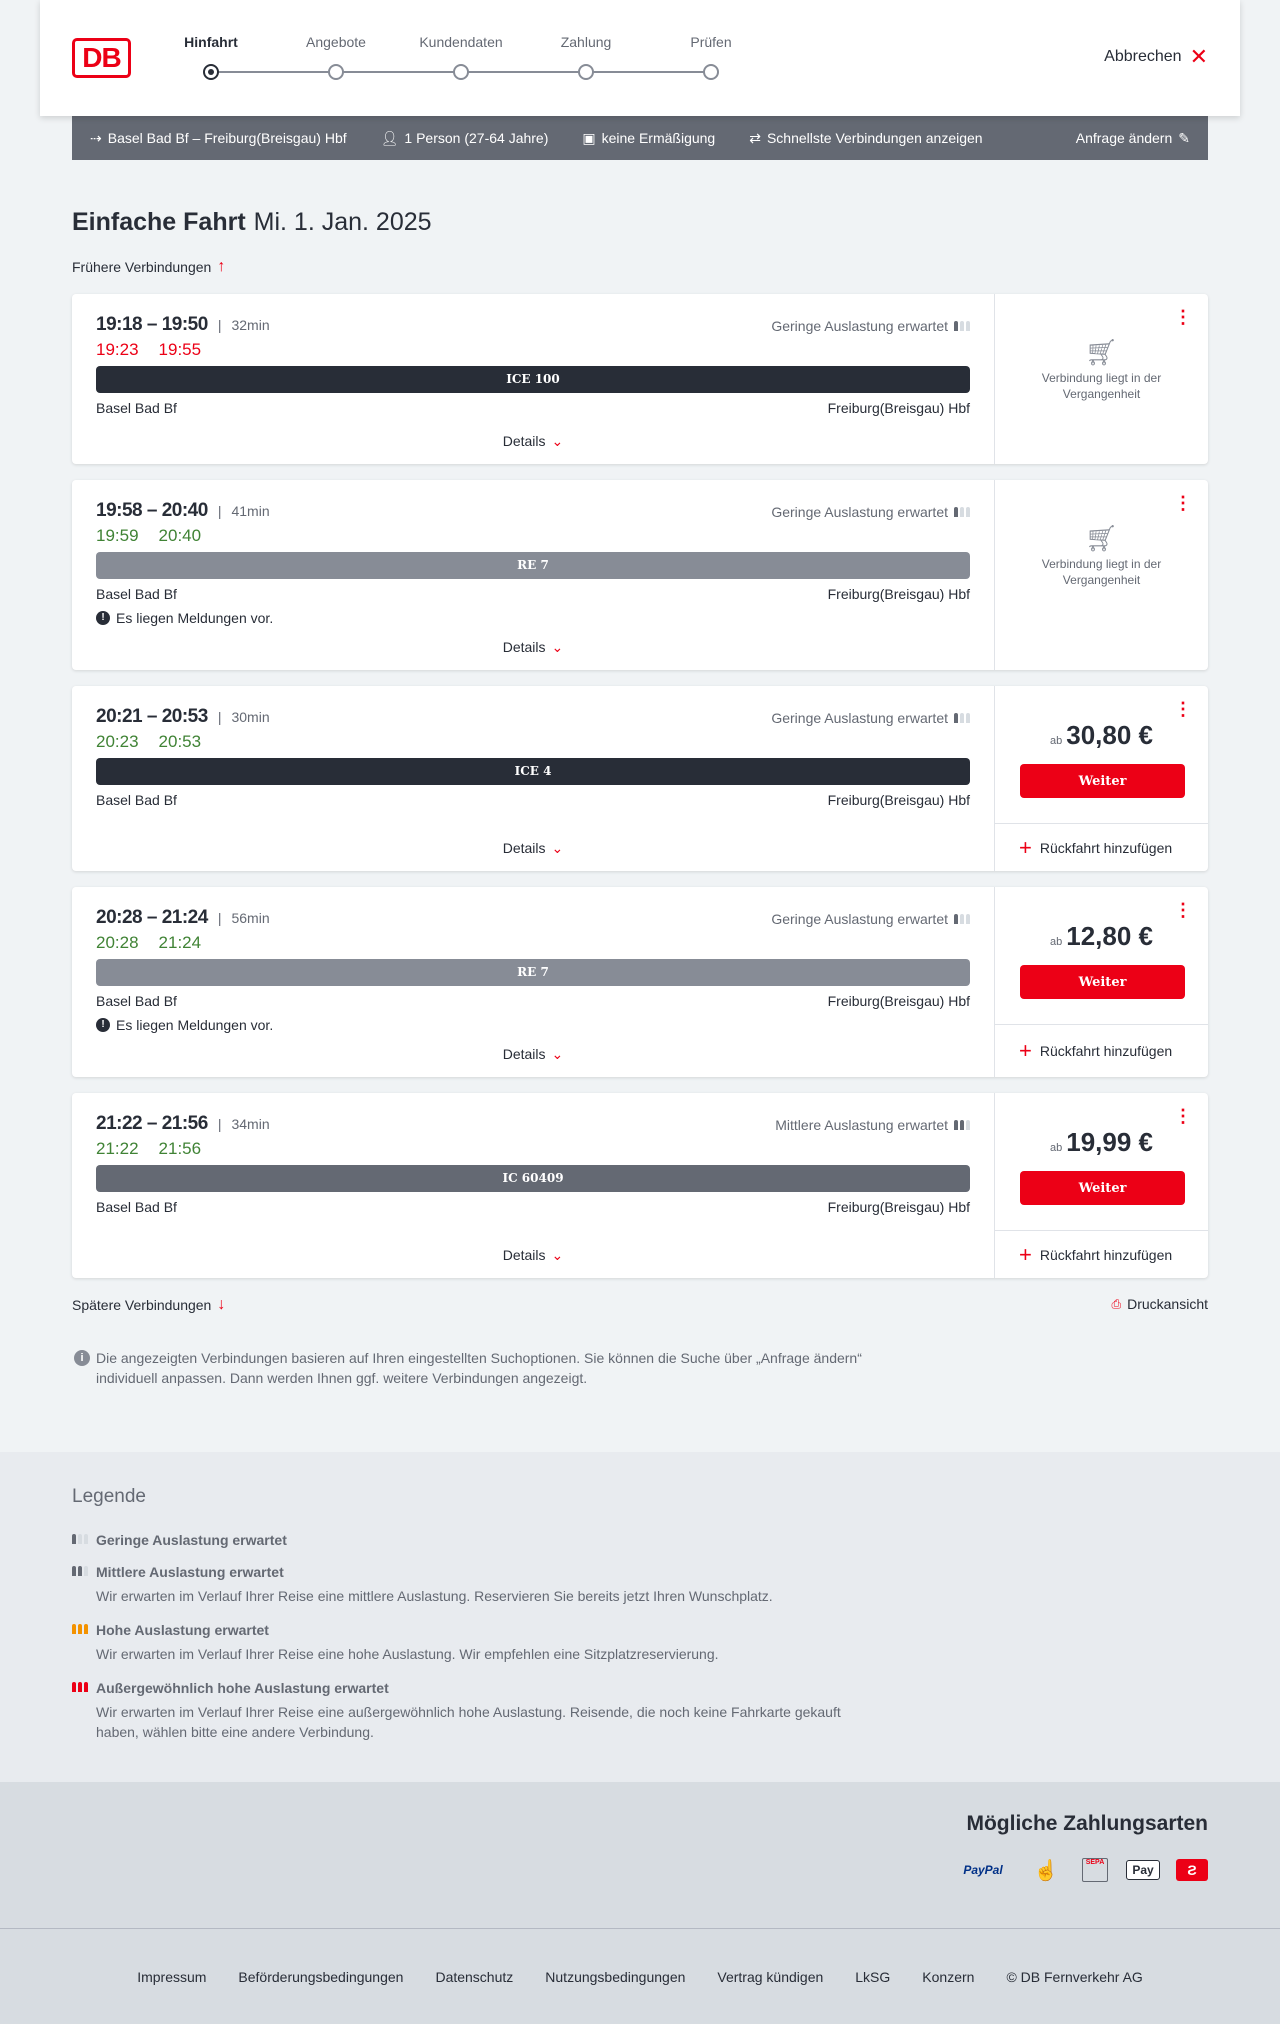 This screenshot has height=2024, width=1280. What do you see at coordinates (1156, 57) in the screenshot?
I see `cancel-button: Abbrechen ✕` at bounding box center [1156, 57].